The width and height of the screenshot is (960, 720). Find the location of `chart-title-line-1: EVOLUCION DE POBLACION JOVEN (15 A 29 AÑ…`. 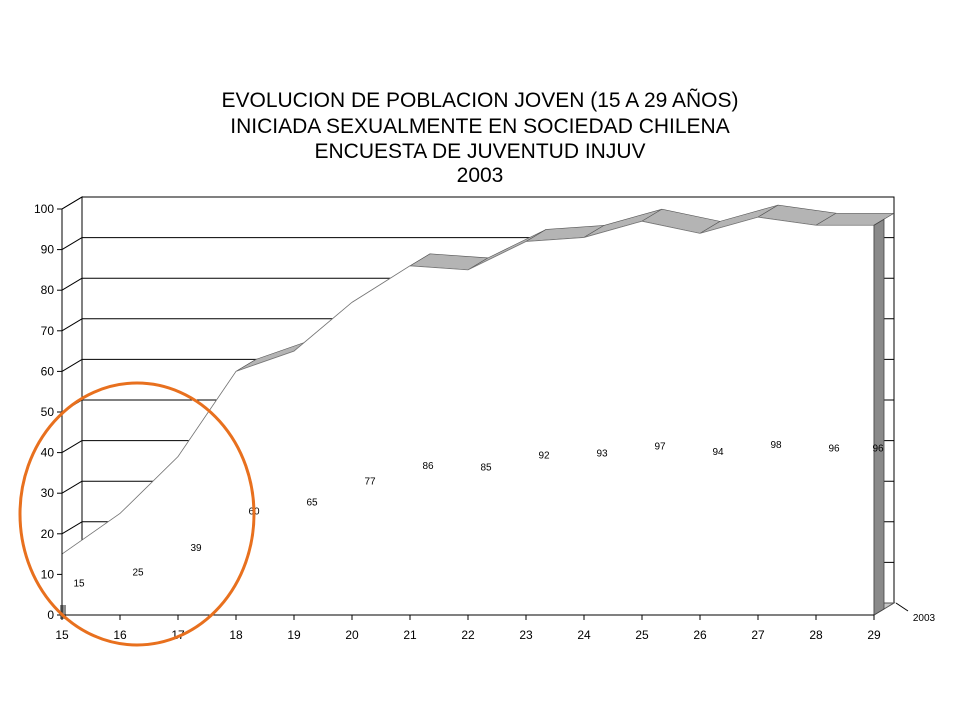

chart-title-line-1: EVOLUCION DE POBLACION JOVEN (15 A 29 AÑ… is located at coordinates (479, 100).